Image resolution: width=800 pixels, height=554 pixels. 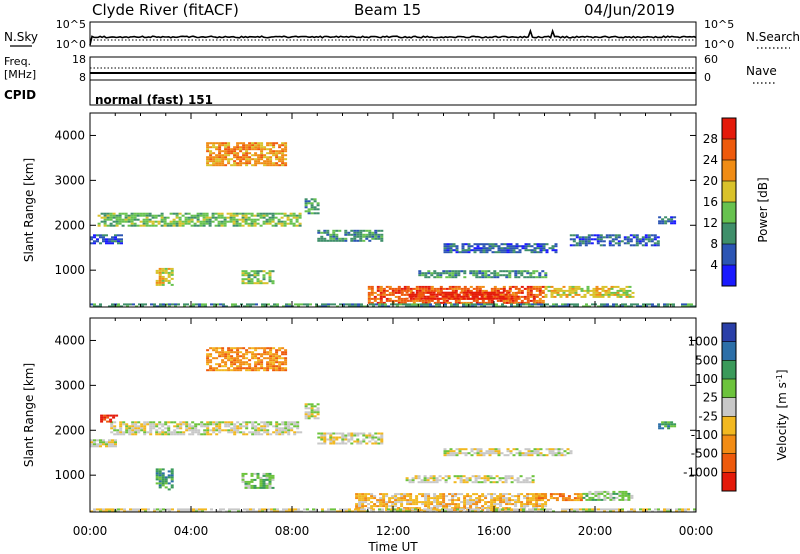 I want to click on time-tick-label: 08:00, so click(x=292, y=531).